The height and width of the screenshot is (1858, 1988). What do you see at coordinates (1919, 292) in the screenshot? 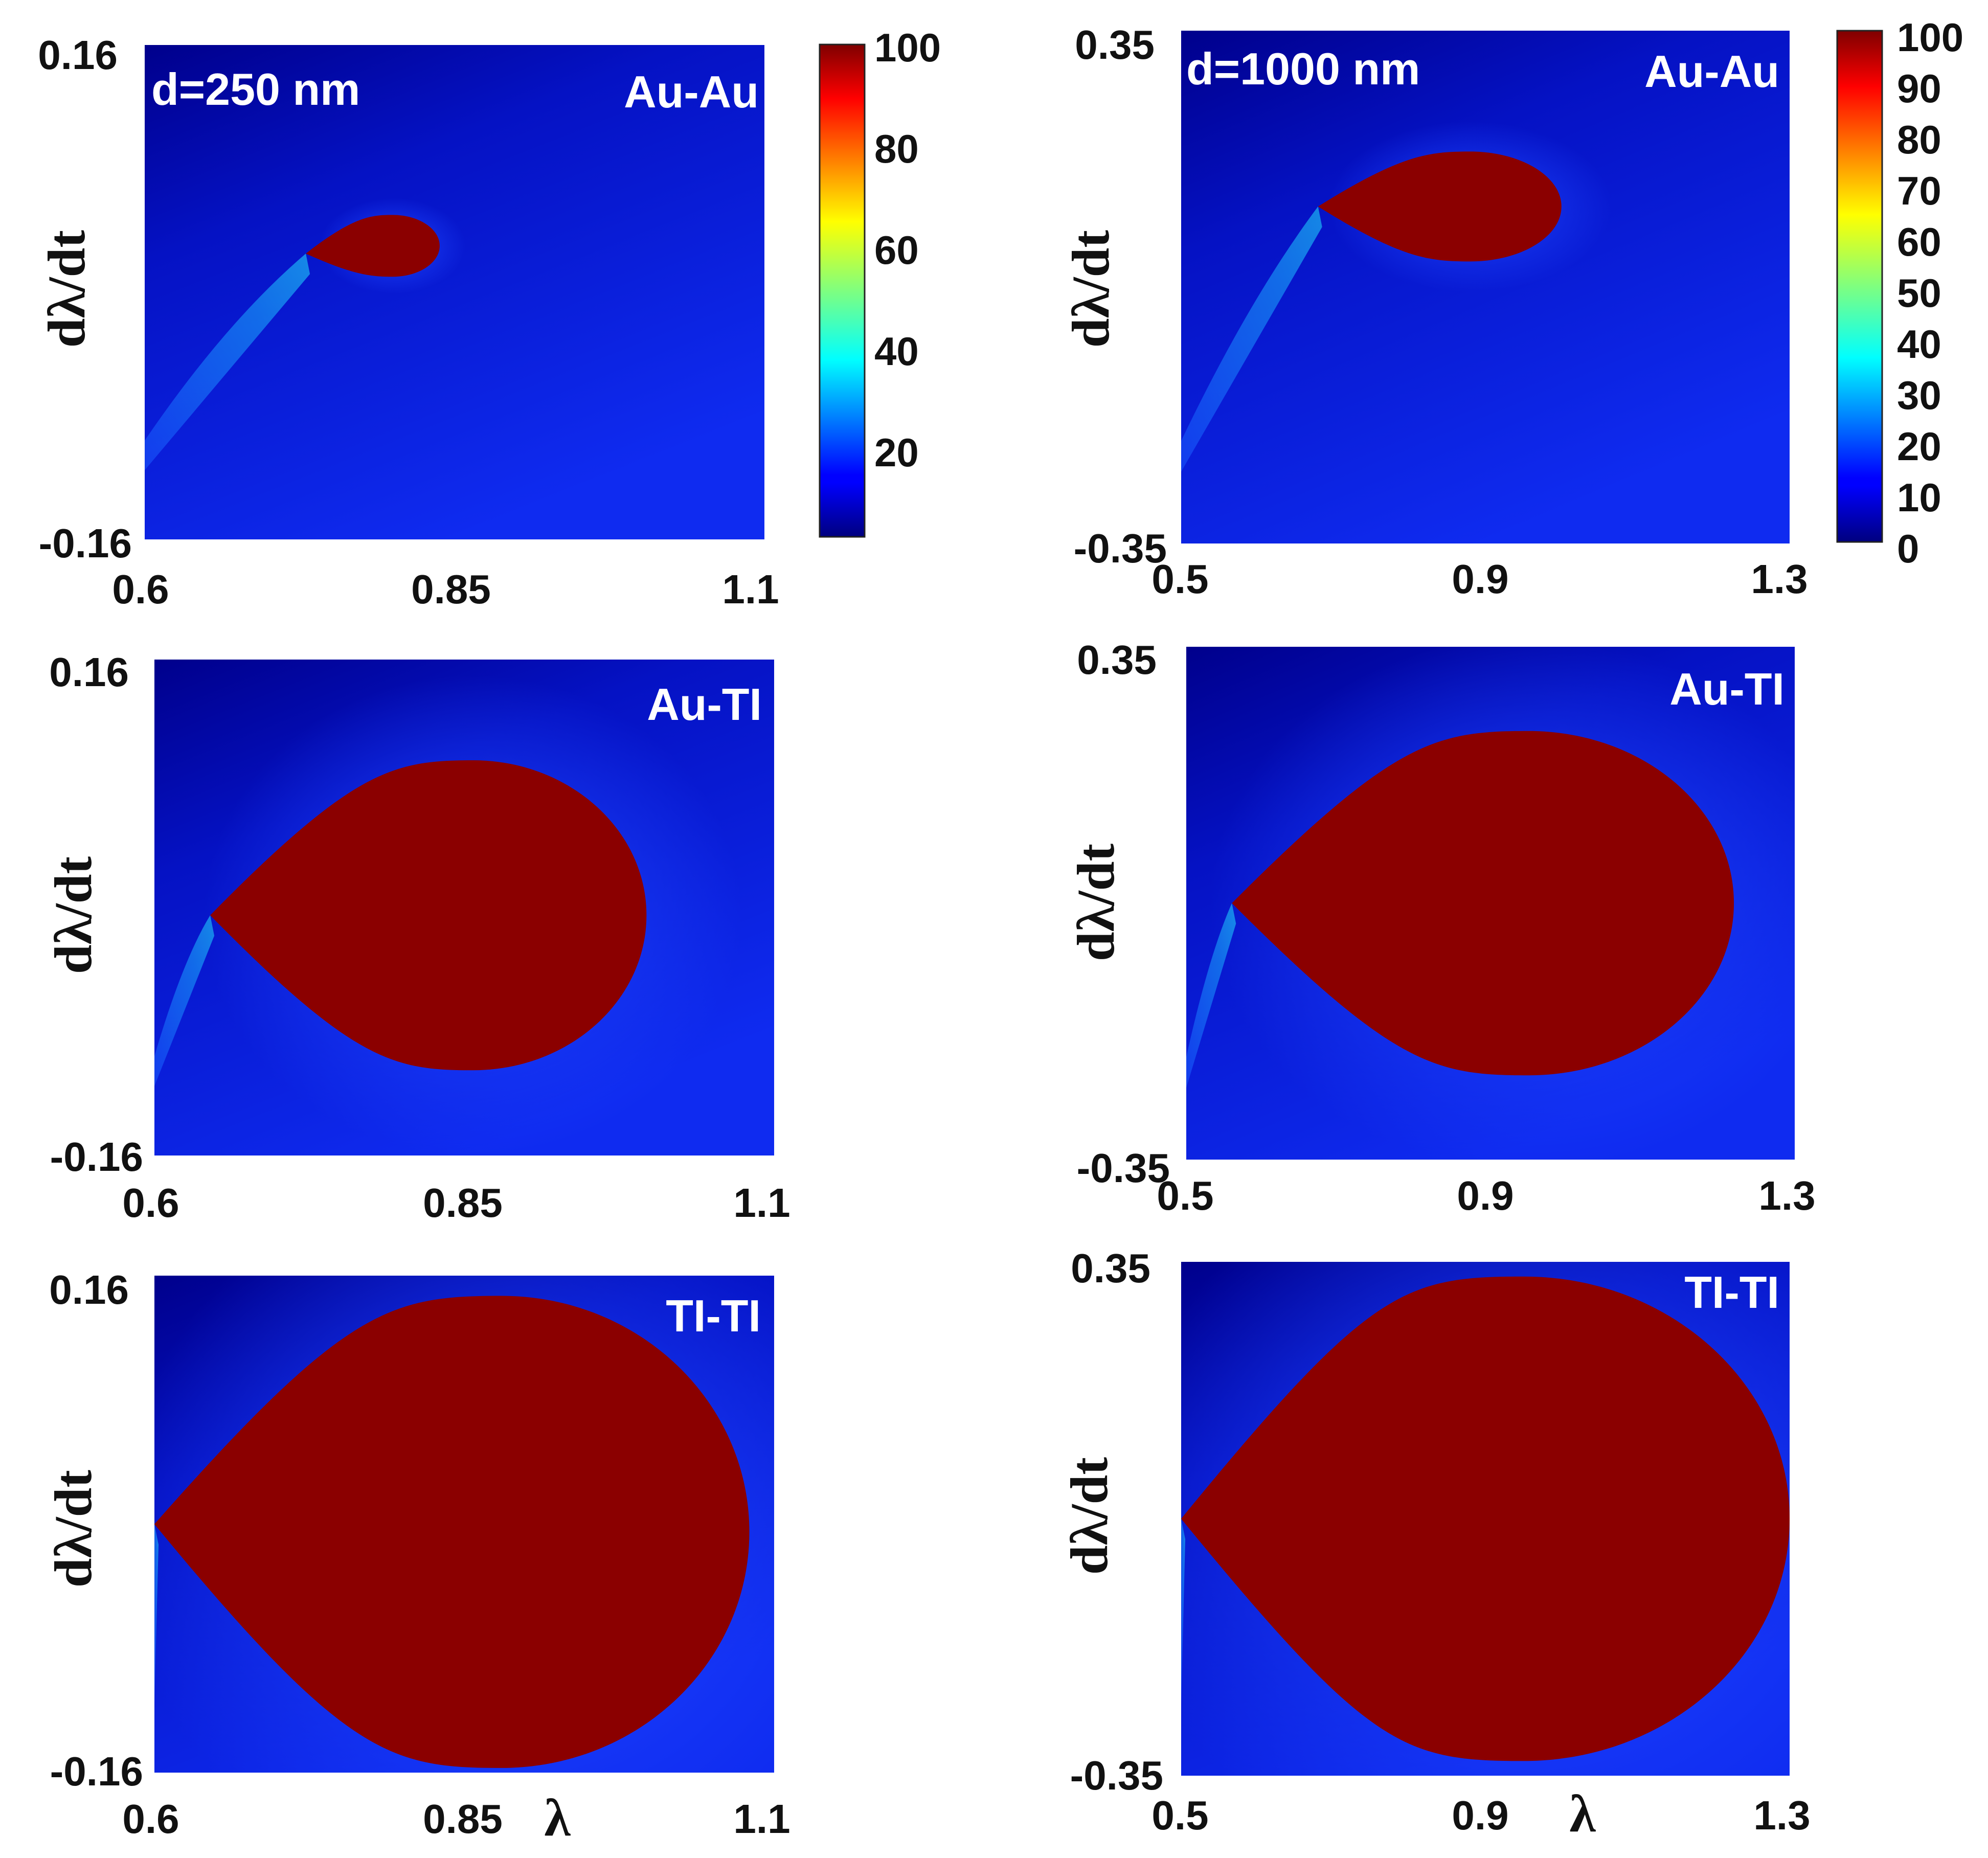
I see `colorbar-tick: 50` at bounding box center [1919, 292].